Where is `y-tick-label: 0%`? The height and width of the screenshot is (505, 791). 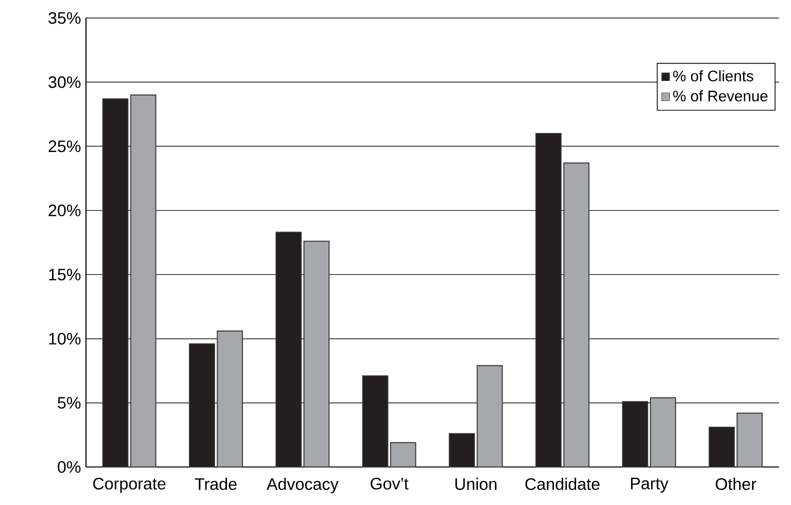
y-tick-label: 0% is located at coordinates (69, 467).